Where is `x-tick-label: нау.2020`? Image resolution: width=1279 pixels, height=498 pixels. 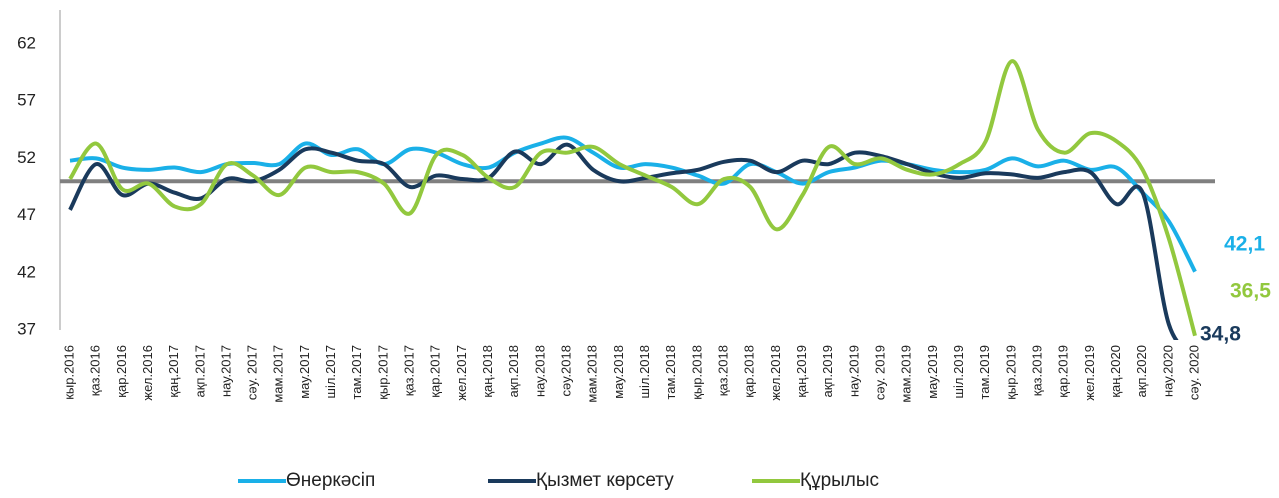
x-tick-label: нау.2020 is located at coordinates (1167, 371).